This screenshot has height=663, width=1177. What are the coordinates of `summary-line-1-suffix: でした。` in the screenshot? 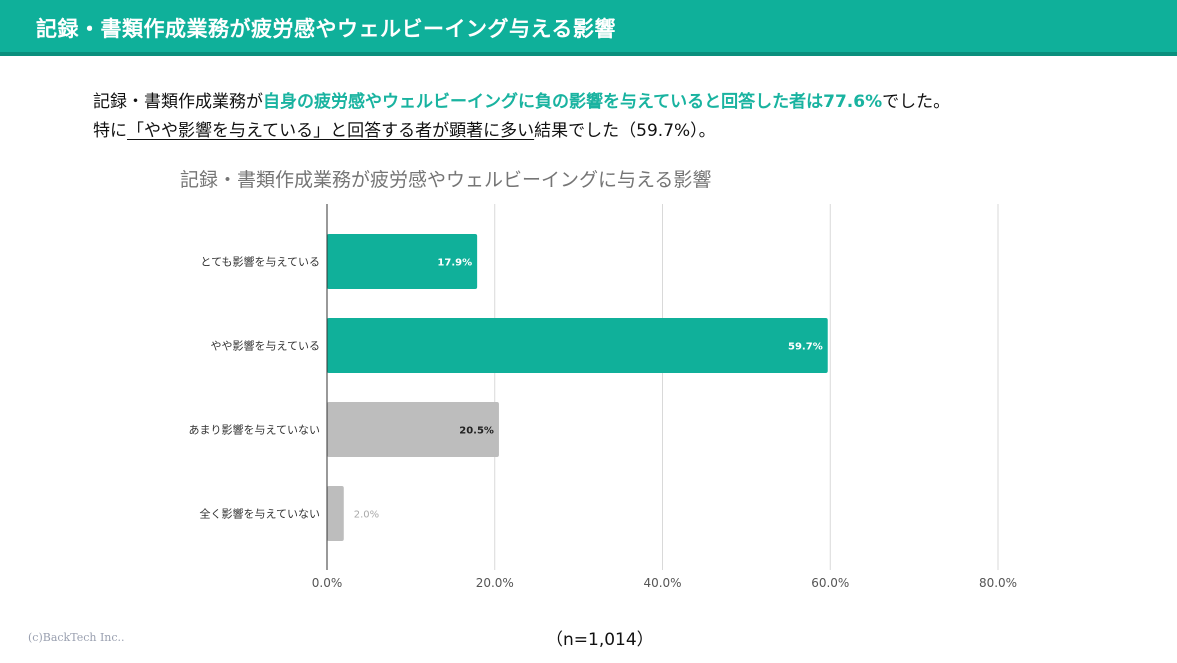 It's located at (916, 102).